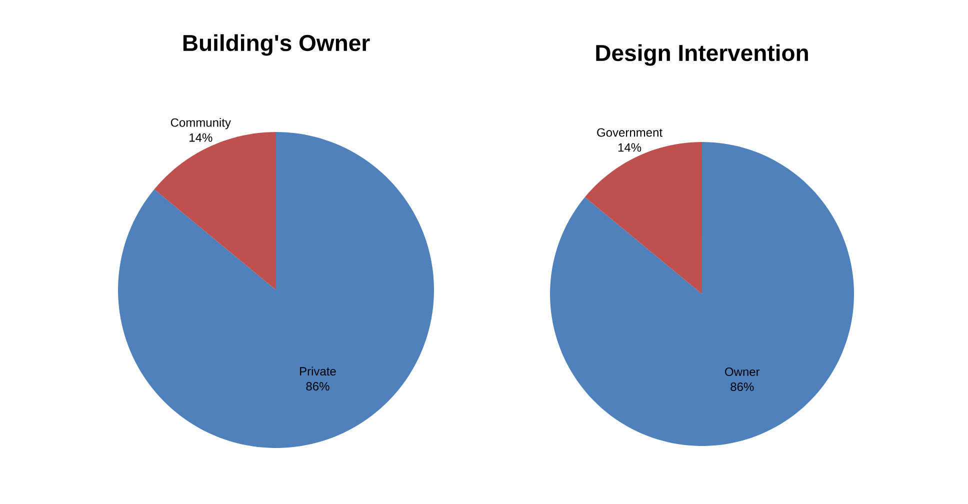 Image resolution: width=968 pixels, height=504 pixels. What do you see at coordinates (200, 124) in the screenshot?
I see `slice-label: Community` at bounding box center [200, 124].